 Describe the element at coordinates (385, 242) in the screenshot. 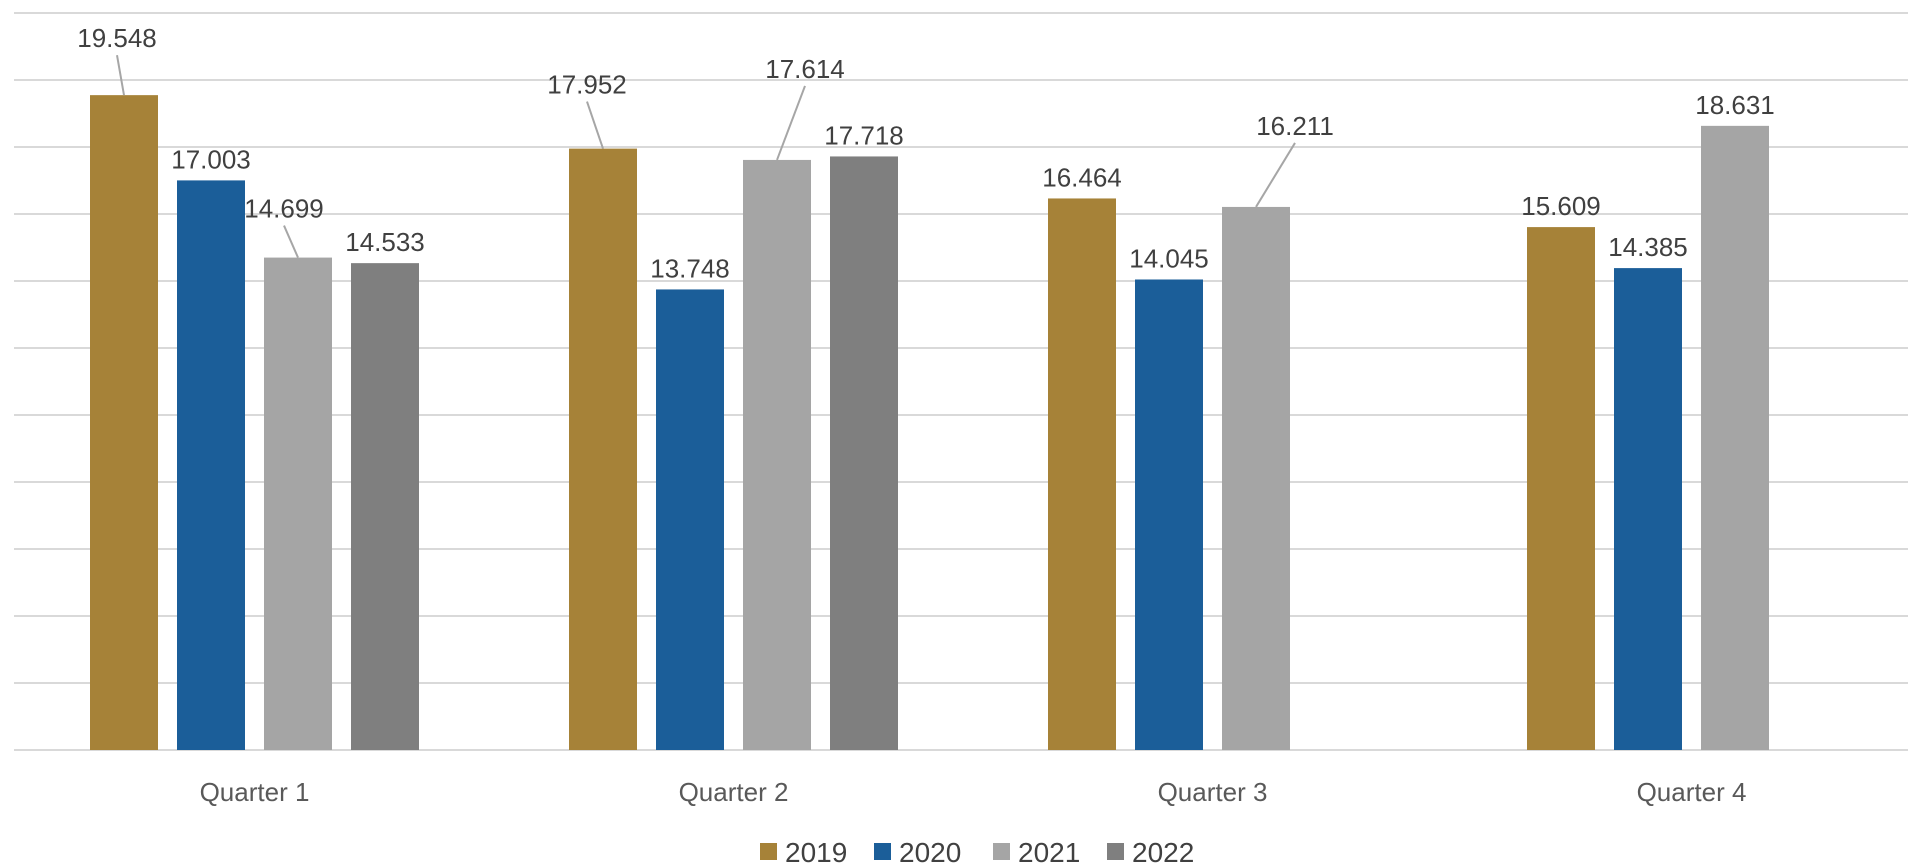

I see `data-label-2022-1: 14.533` at that location.